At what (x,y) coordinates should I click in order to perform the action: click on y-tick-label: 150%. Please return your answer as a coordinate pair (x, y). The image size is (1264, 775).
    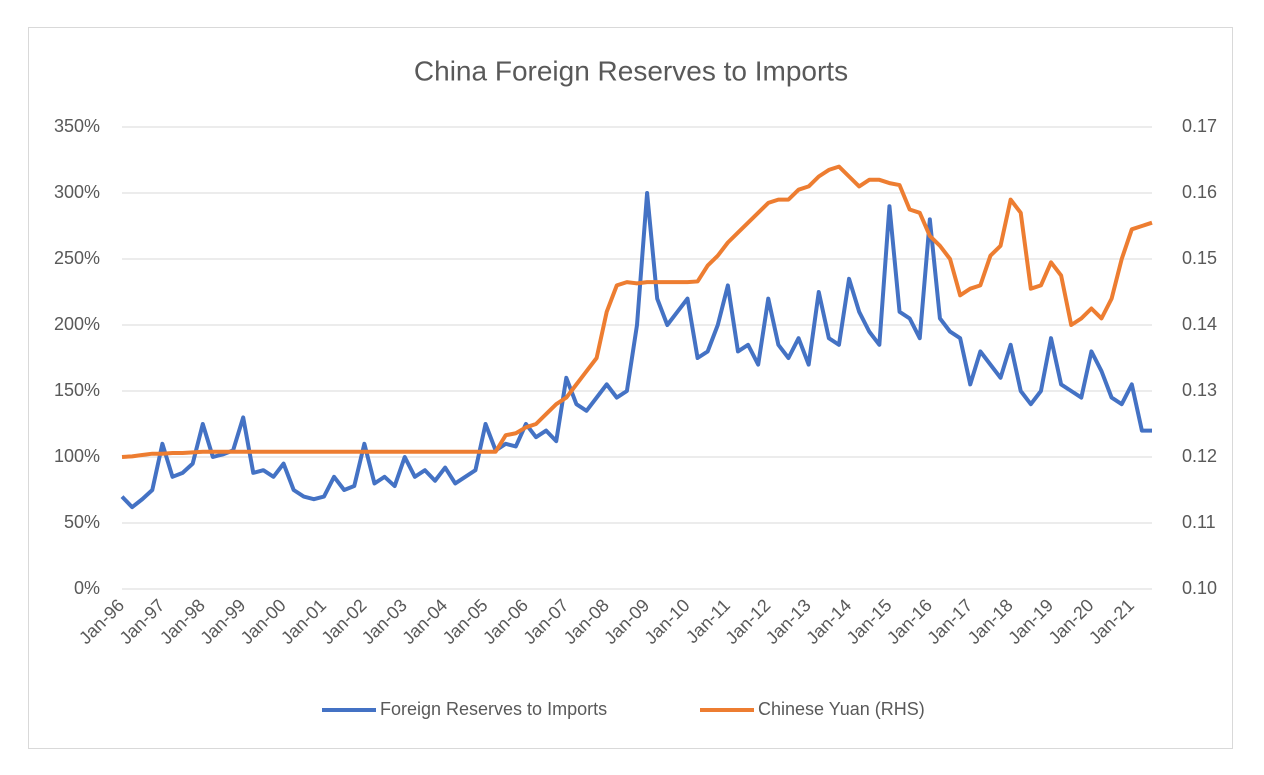
    Looking at the image, I should click on (77, 390).